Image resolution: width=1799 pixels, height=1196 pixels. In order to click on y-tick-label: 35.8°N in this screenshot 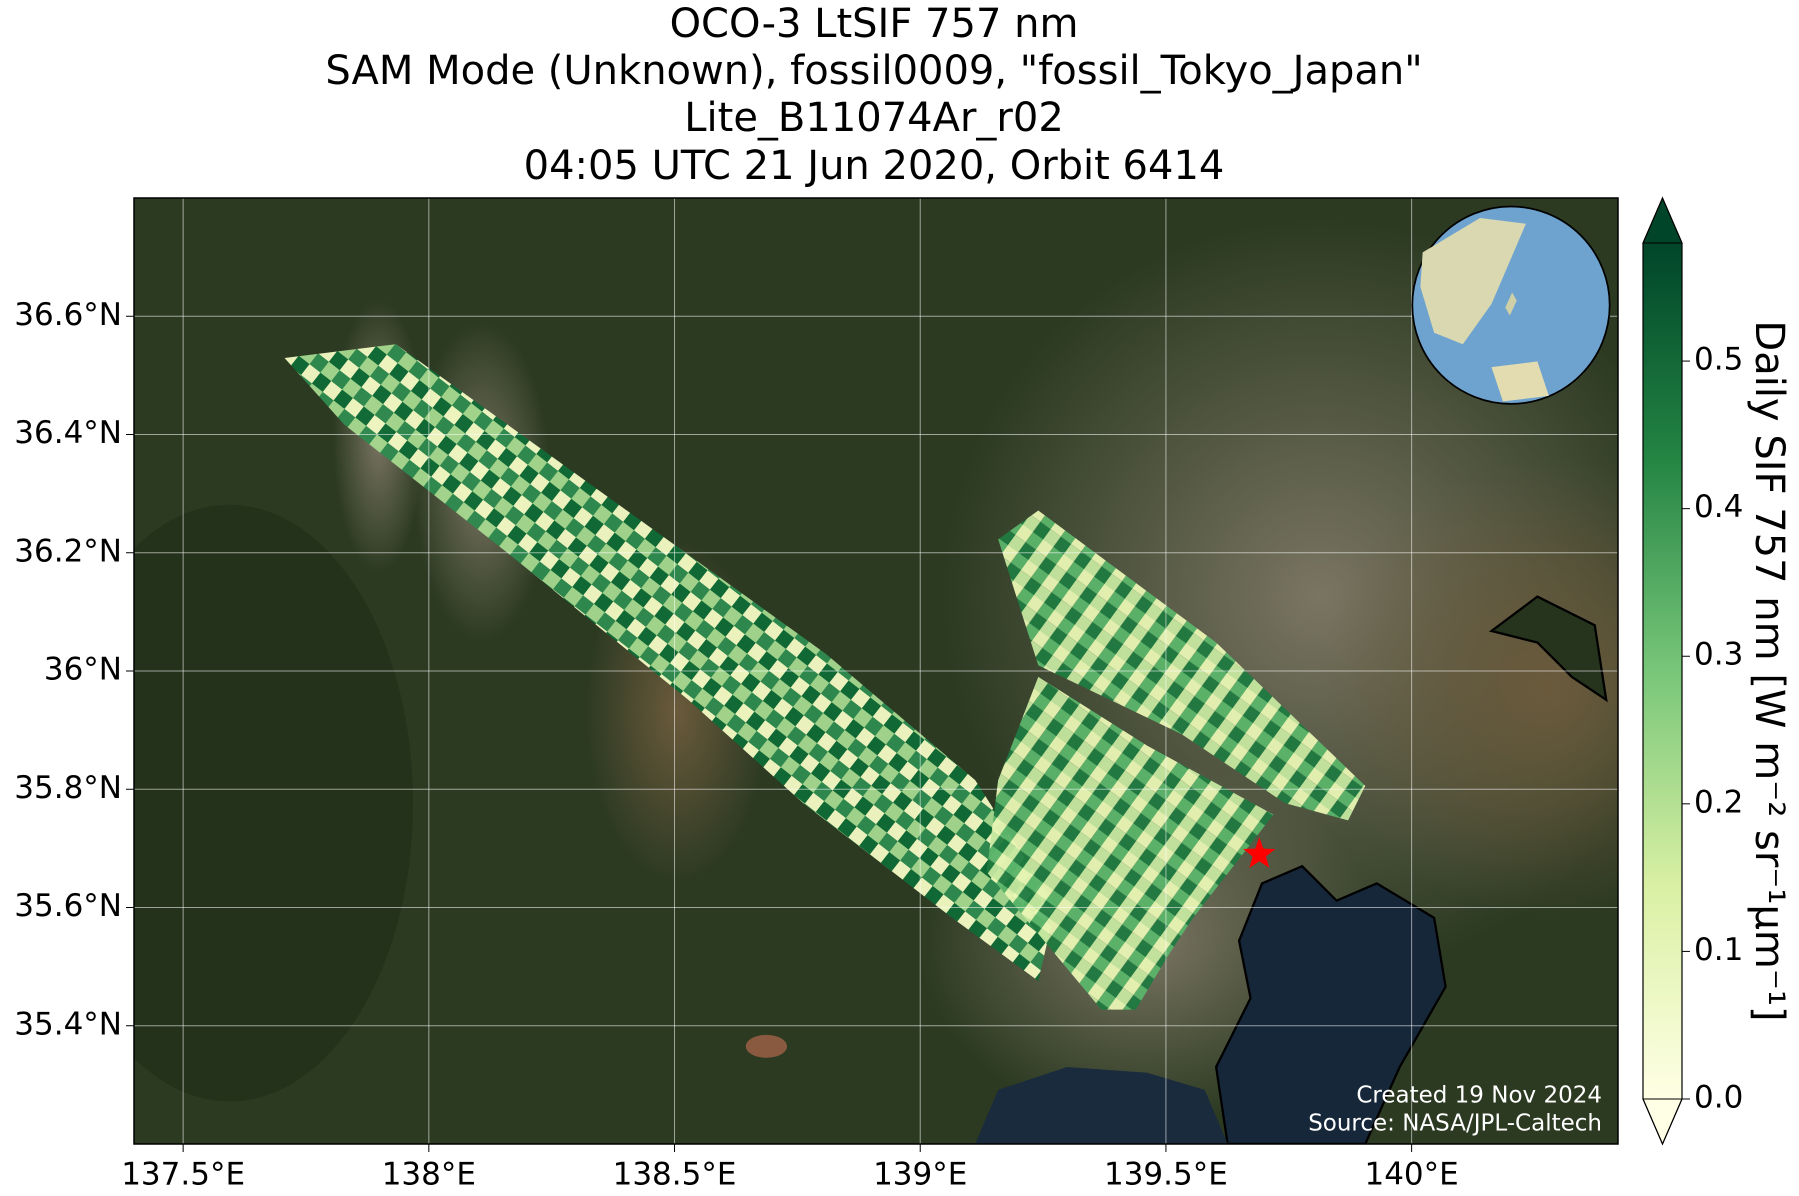, I will do `click(68, 788)`.